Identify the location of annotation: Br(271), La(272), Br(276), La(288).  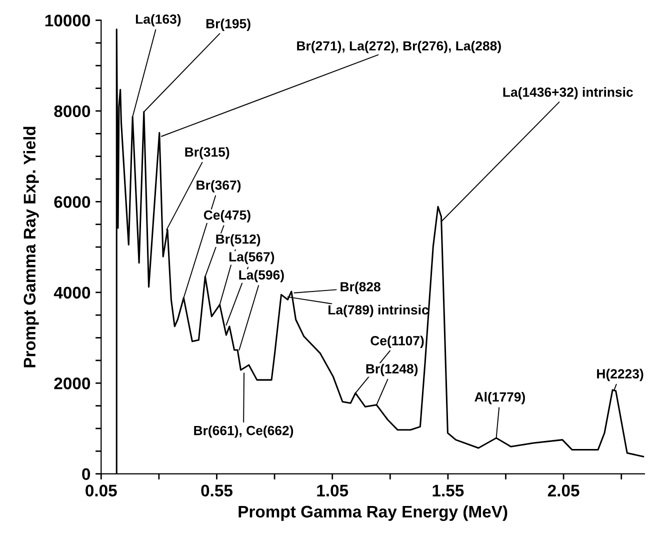
(399, 47).